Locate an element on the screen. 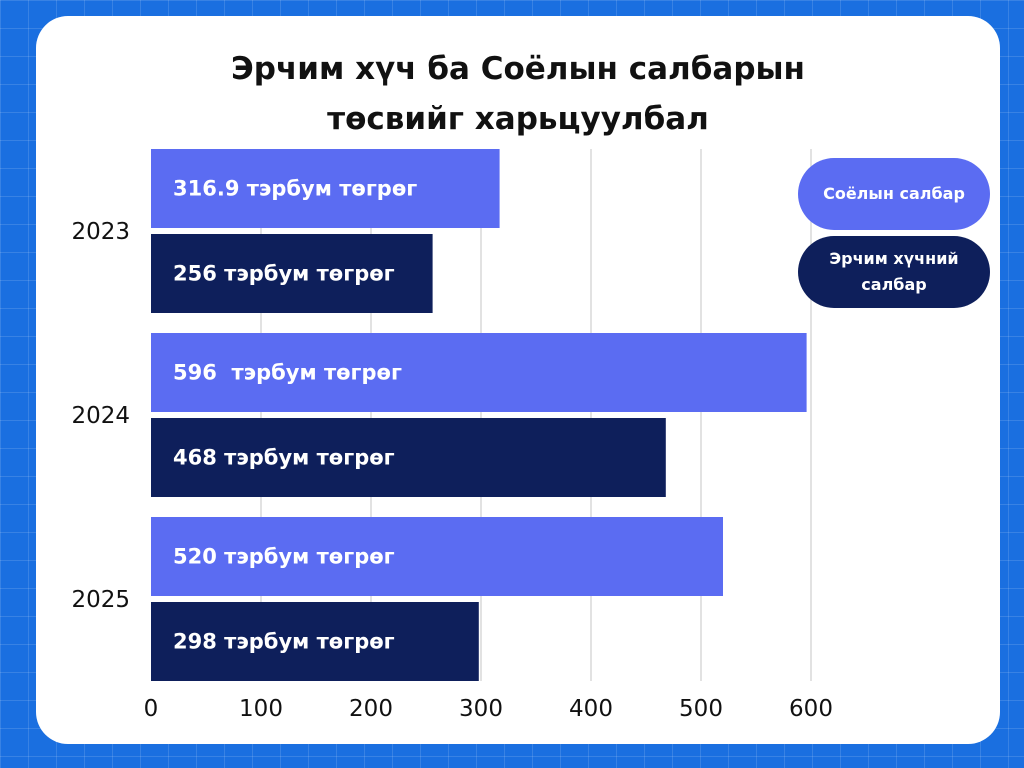 Image resolution: width=1024 pixels, height=768 pixels. category-label-2023: 2023 is located at coordinates (100, 232).